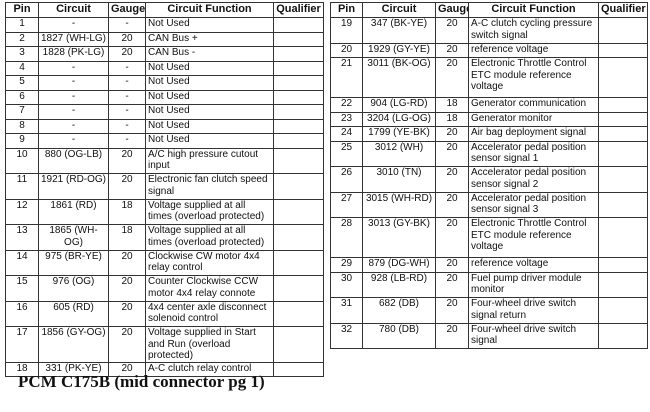 The image size is (650, 412). I want to click on function-cell: A/C high pressure cutout input, so click(209, 160).